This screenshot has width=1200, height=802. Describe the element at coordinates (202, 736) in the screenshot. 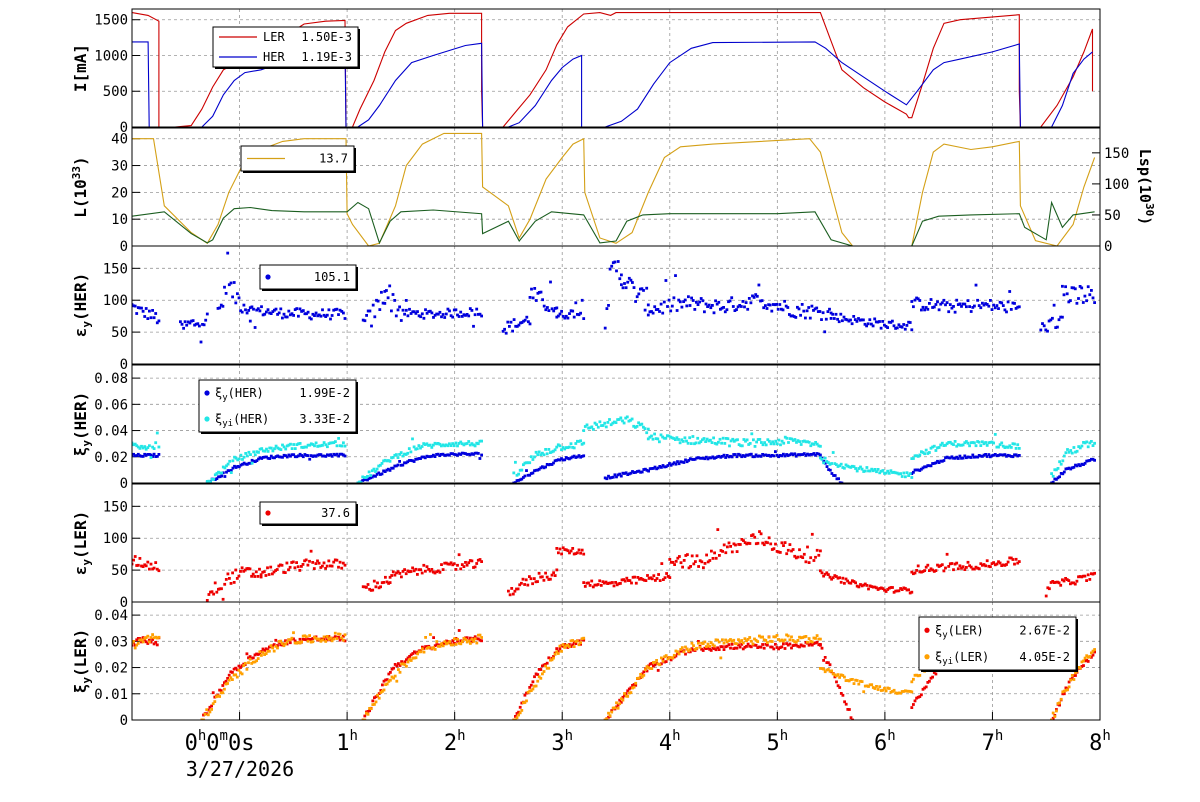

I see `x-tick-sup: h` at that location.